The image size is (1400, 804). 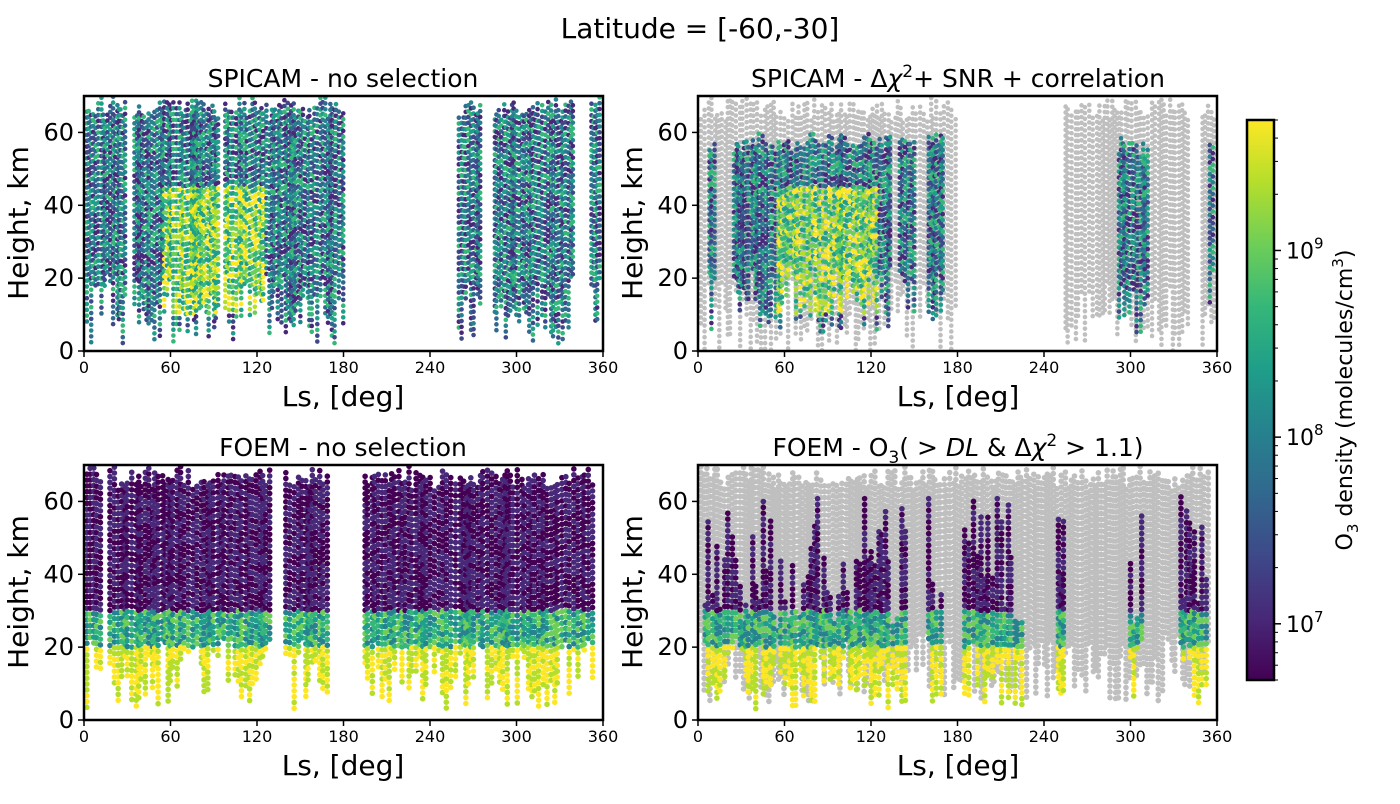 What do you see at coordinates (343, 219) in the screenshot?
I see `scatter-marks` at bounding box center [343, 219].